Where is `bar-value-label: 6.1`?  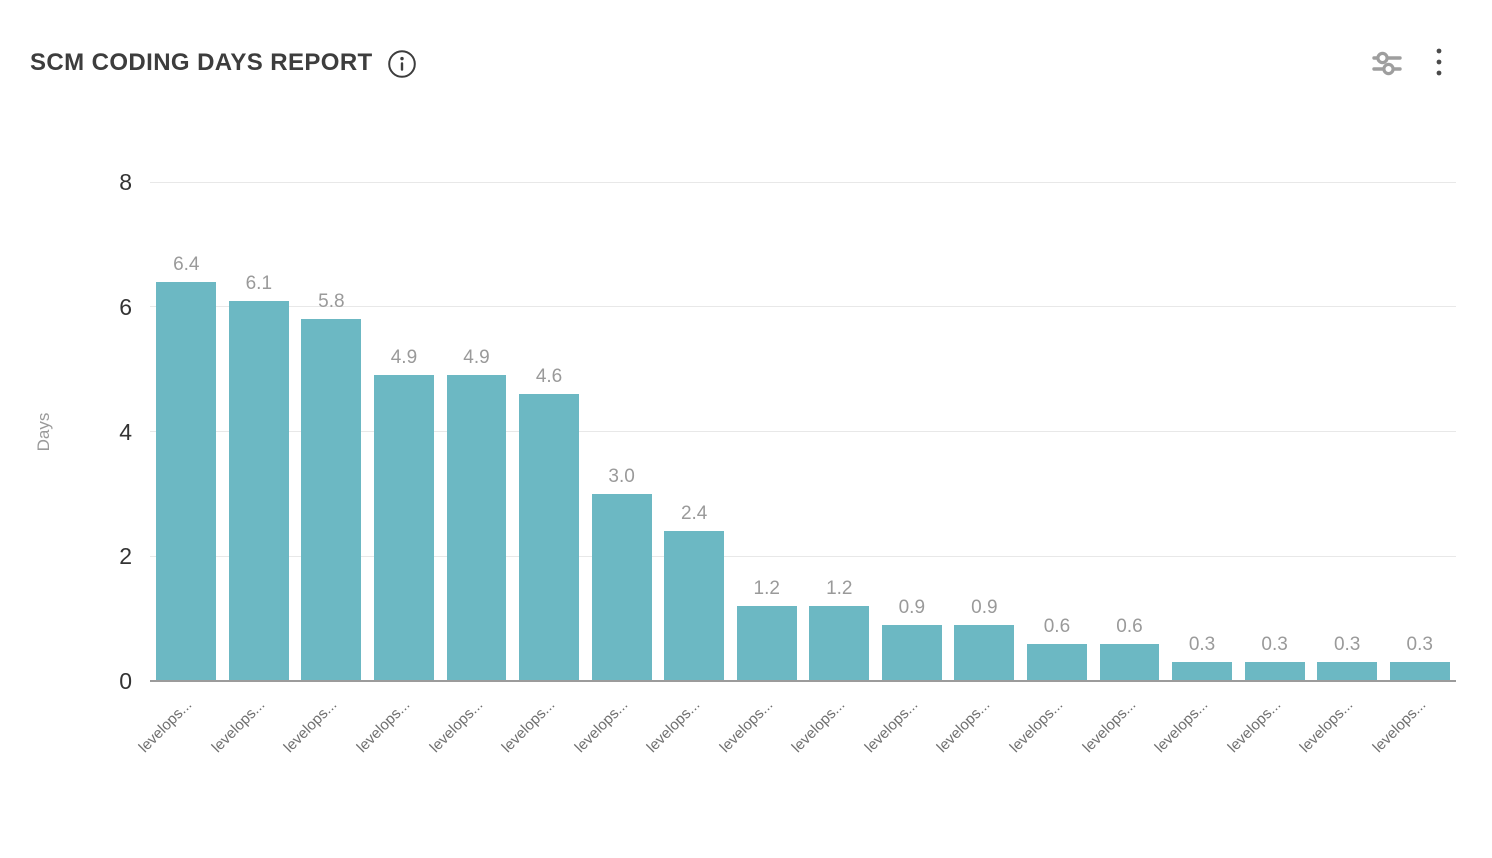 bar-value-label: 6.1 is located at coordinates (259, 283).